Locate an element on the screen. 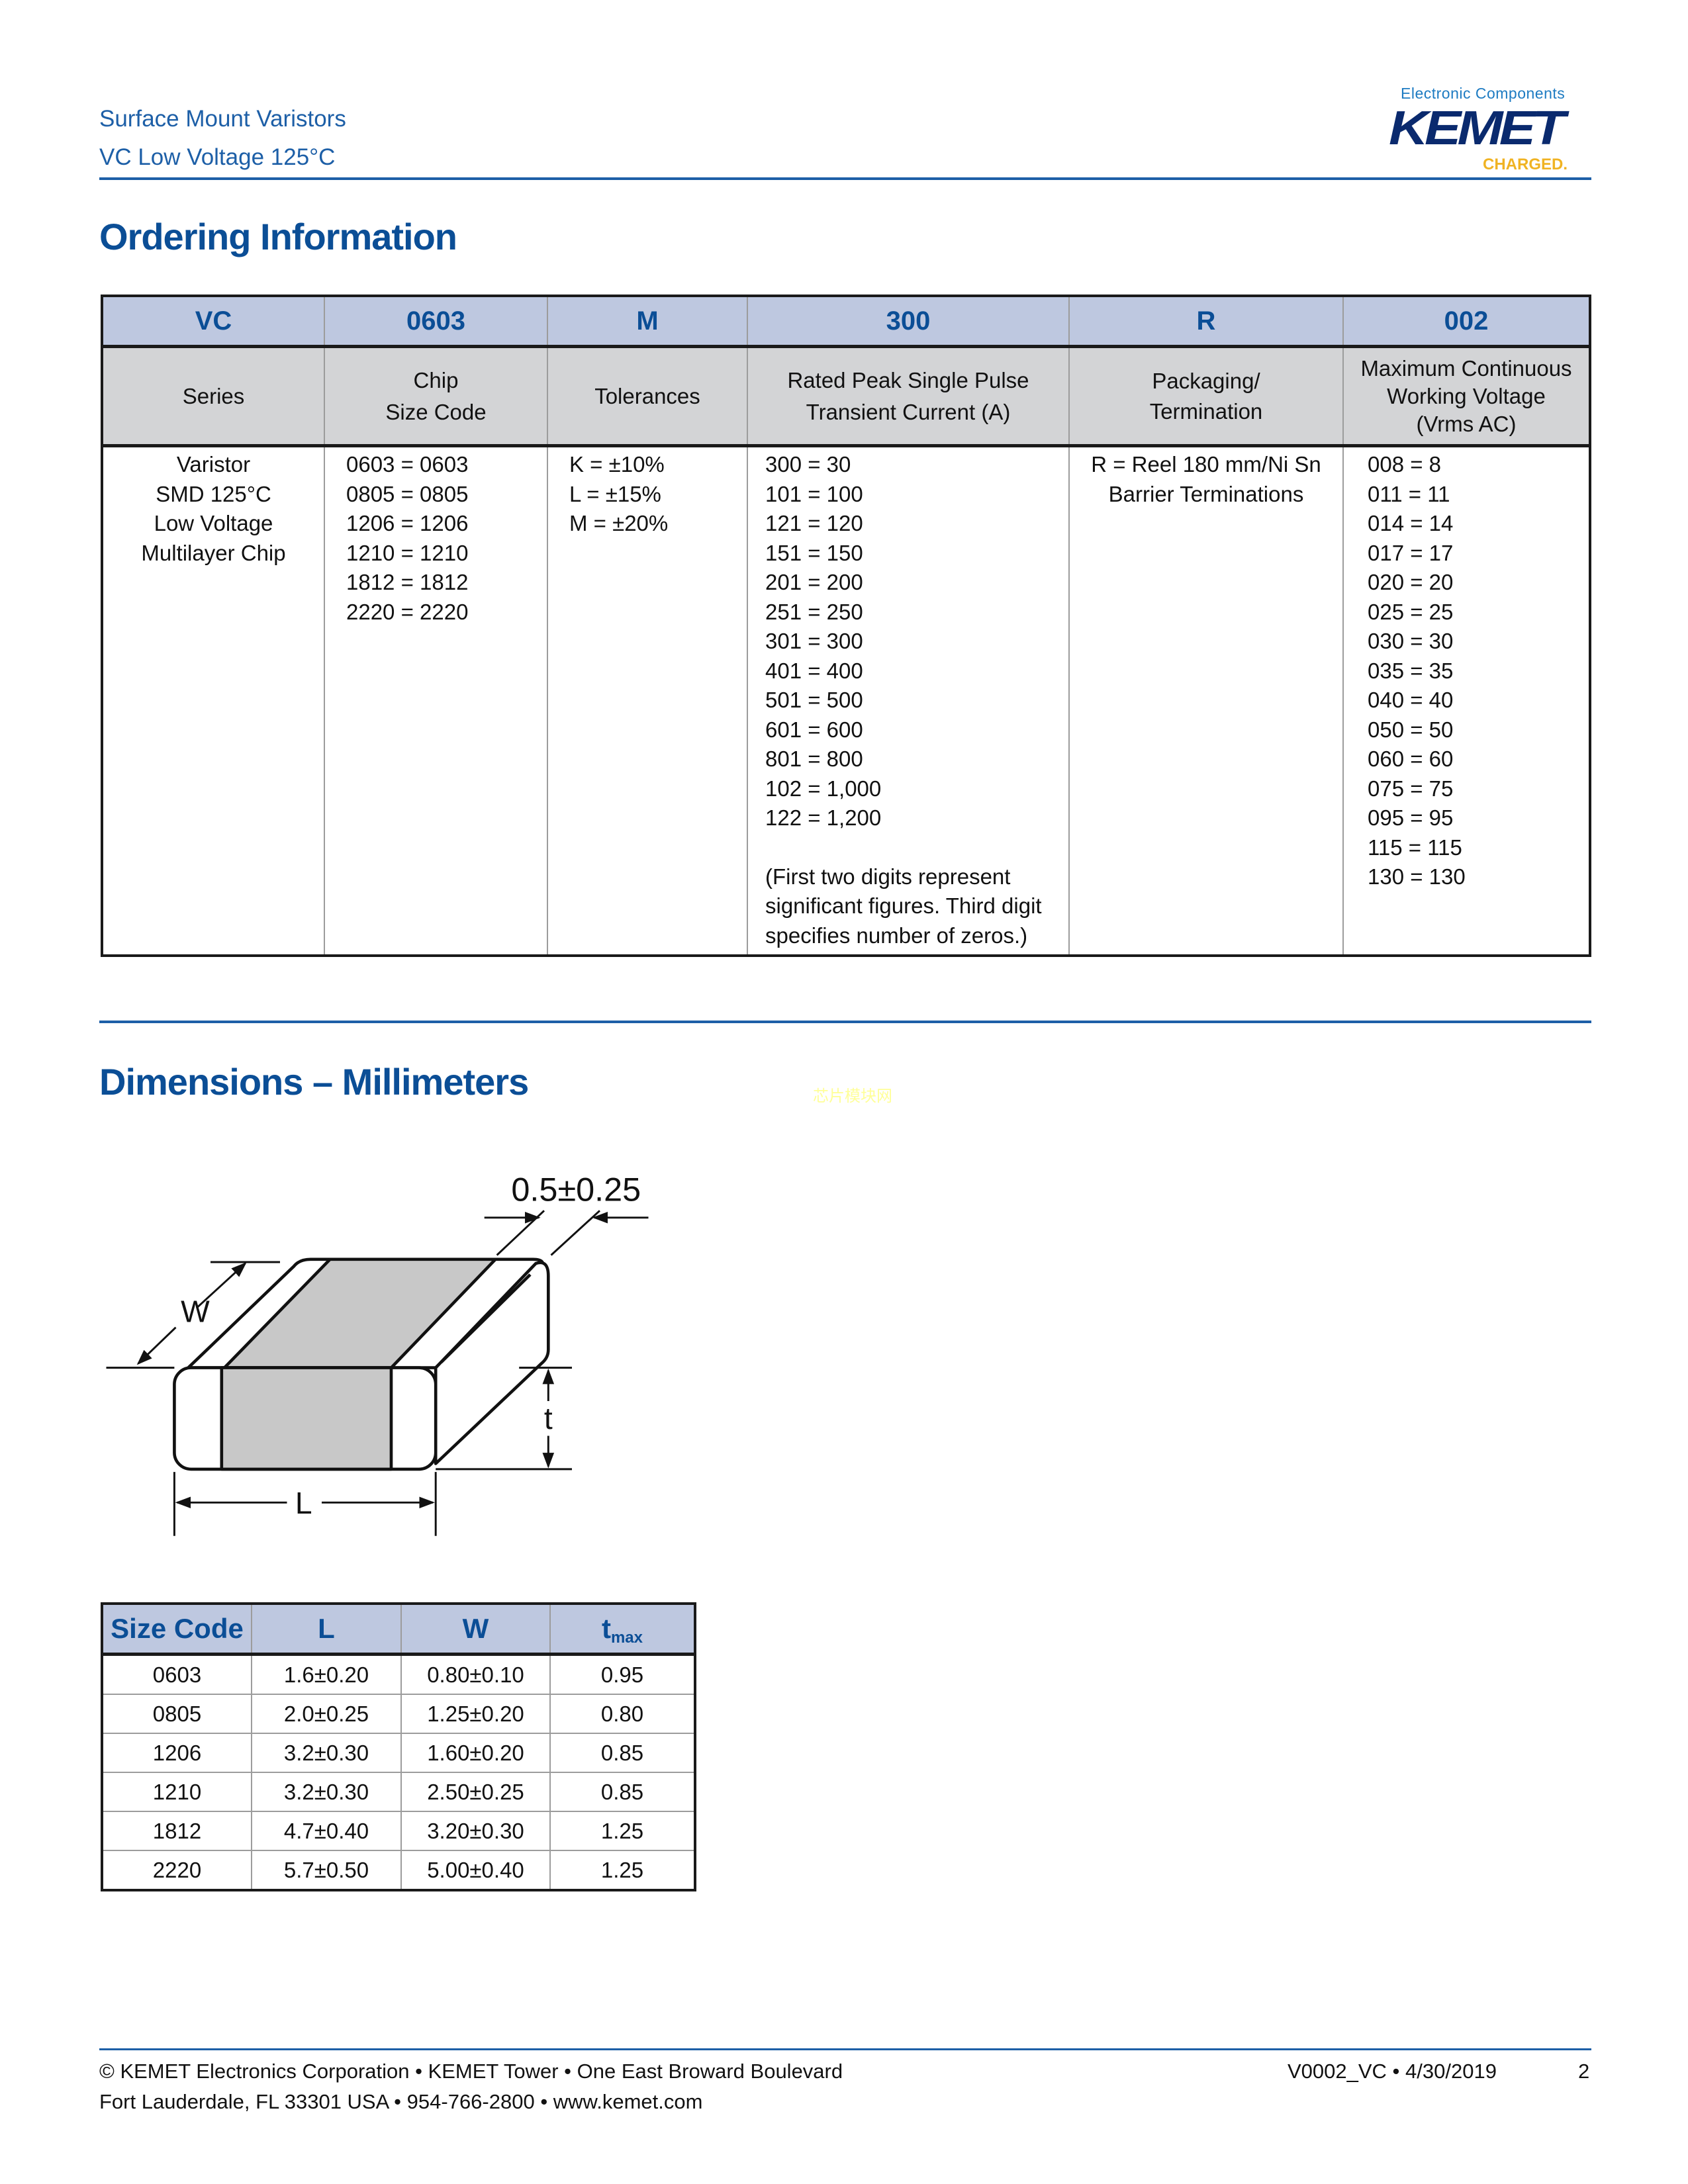  page-number: 2 is located at coordinates (1584, 2071).